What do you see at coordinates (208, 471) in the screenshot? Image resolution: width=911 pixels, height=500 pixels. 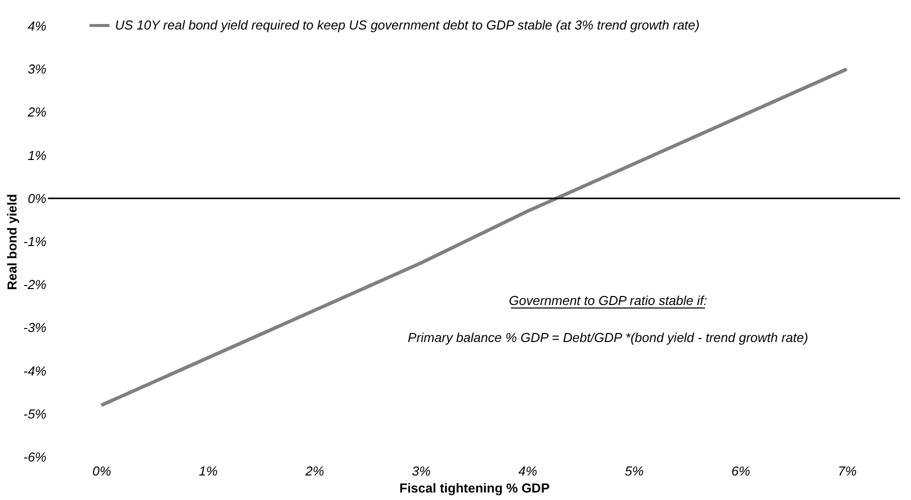 I see `x-tick-label: 1%` at bounding box center [208, 471].